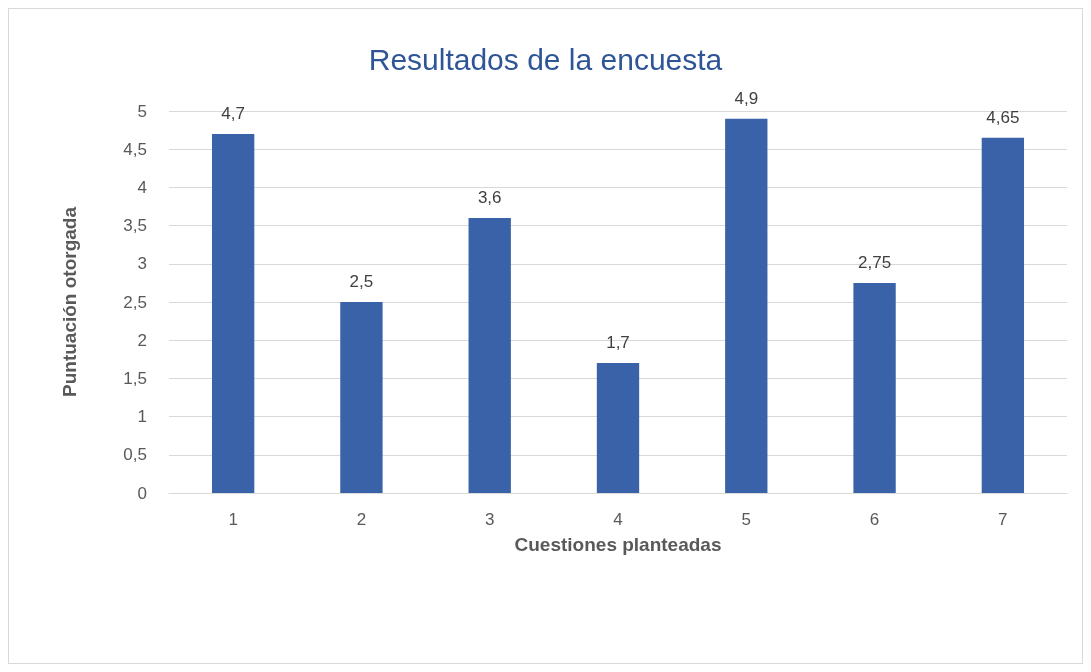  I want to click on data-label: 4,7, so click(233, 113).